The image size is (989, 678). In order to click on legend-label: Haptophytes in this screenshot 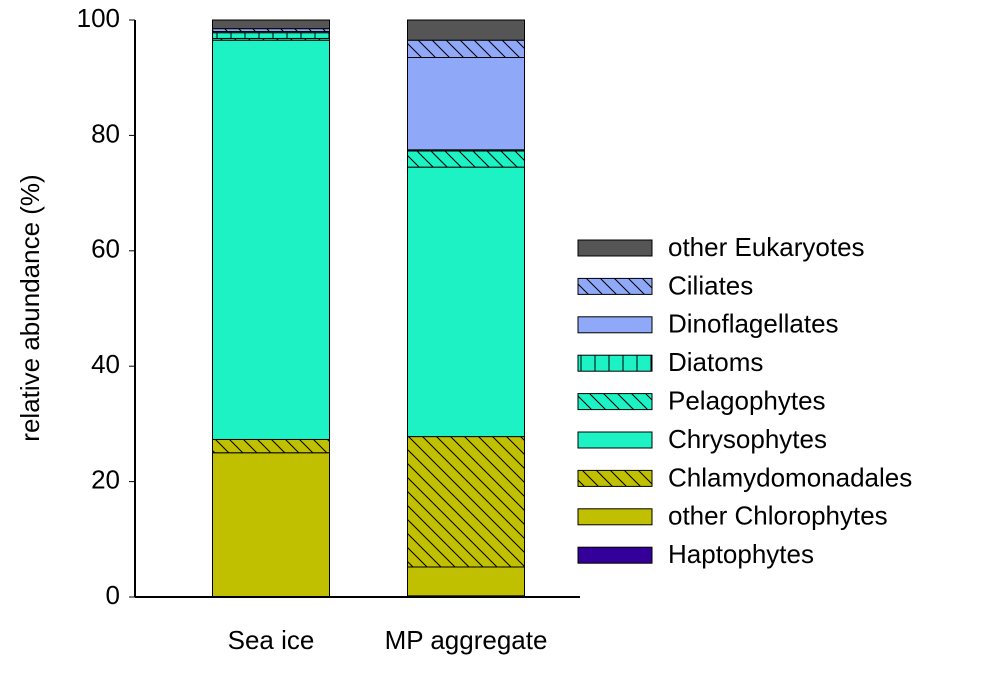, I will do `click(741, 554)`.